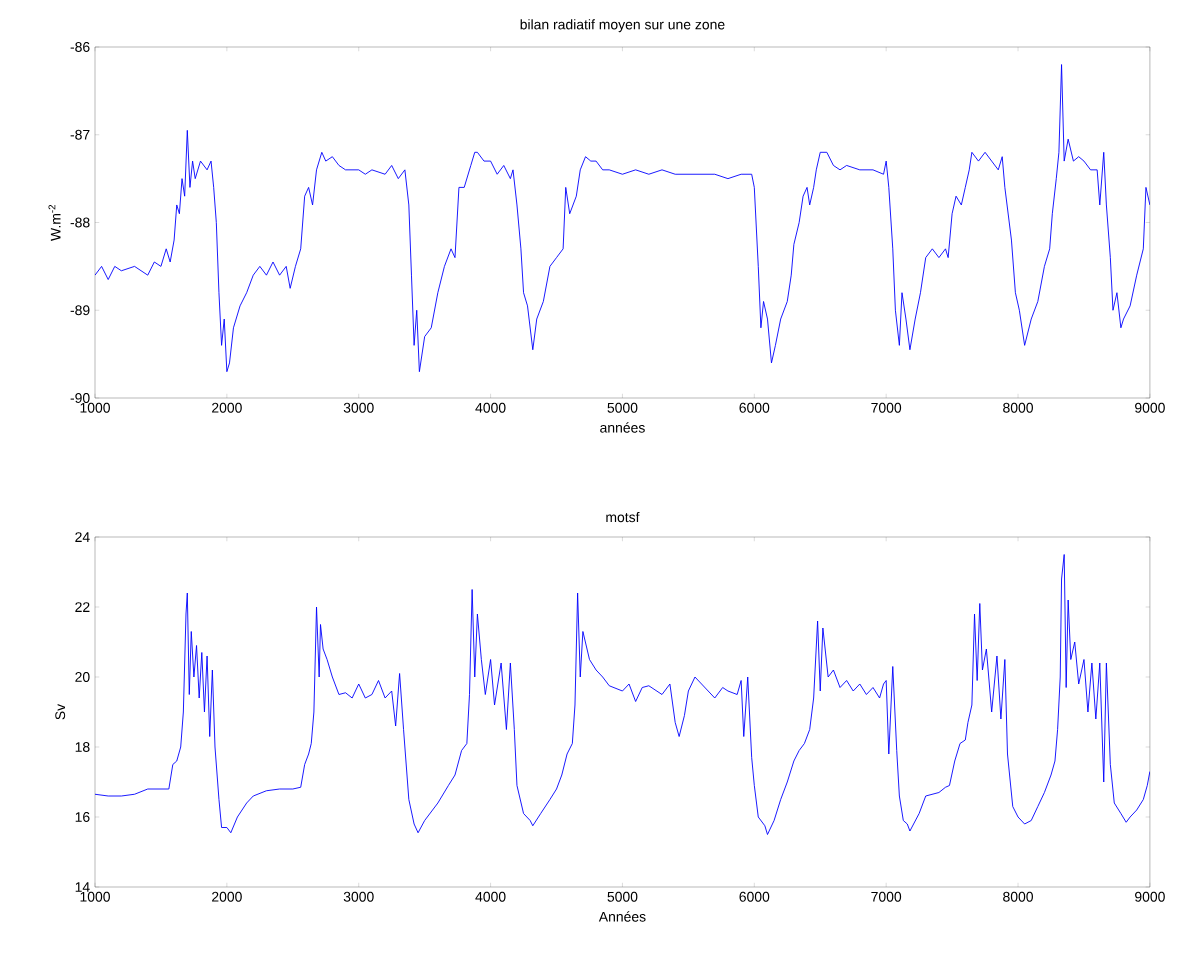  What do you see at coordinates (80, 222) in the screenshot?
I see `y-tick-label: -88` at bounding box center [80, 222].